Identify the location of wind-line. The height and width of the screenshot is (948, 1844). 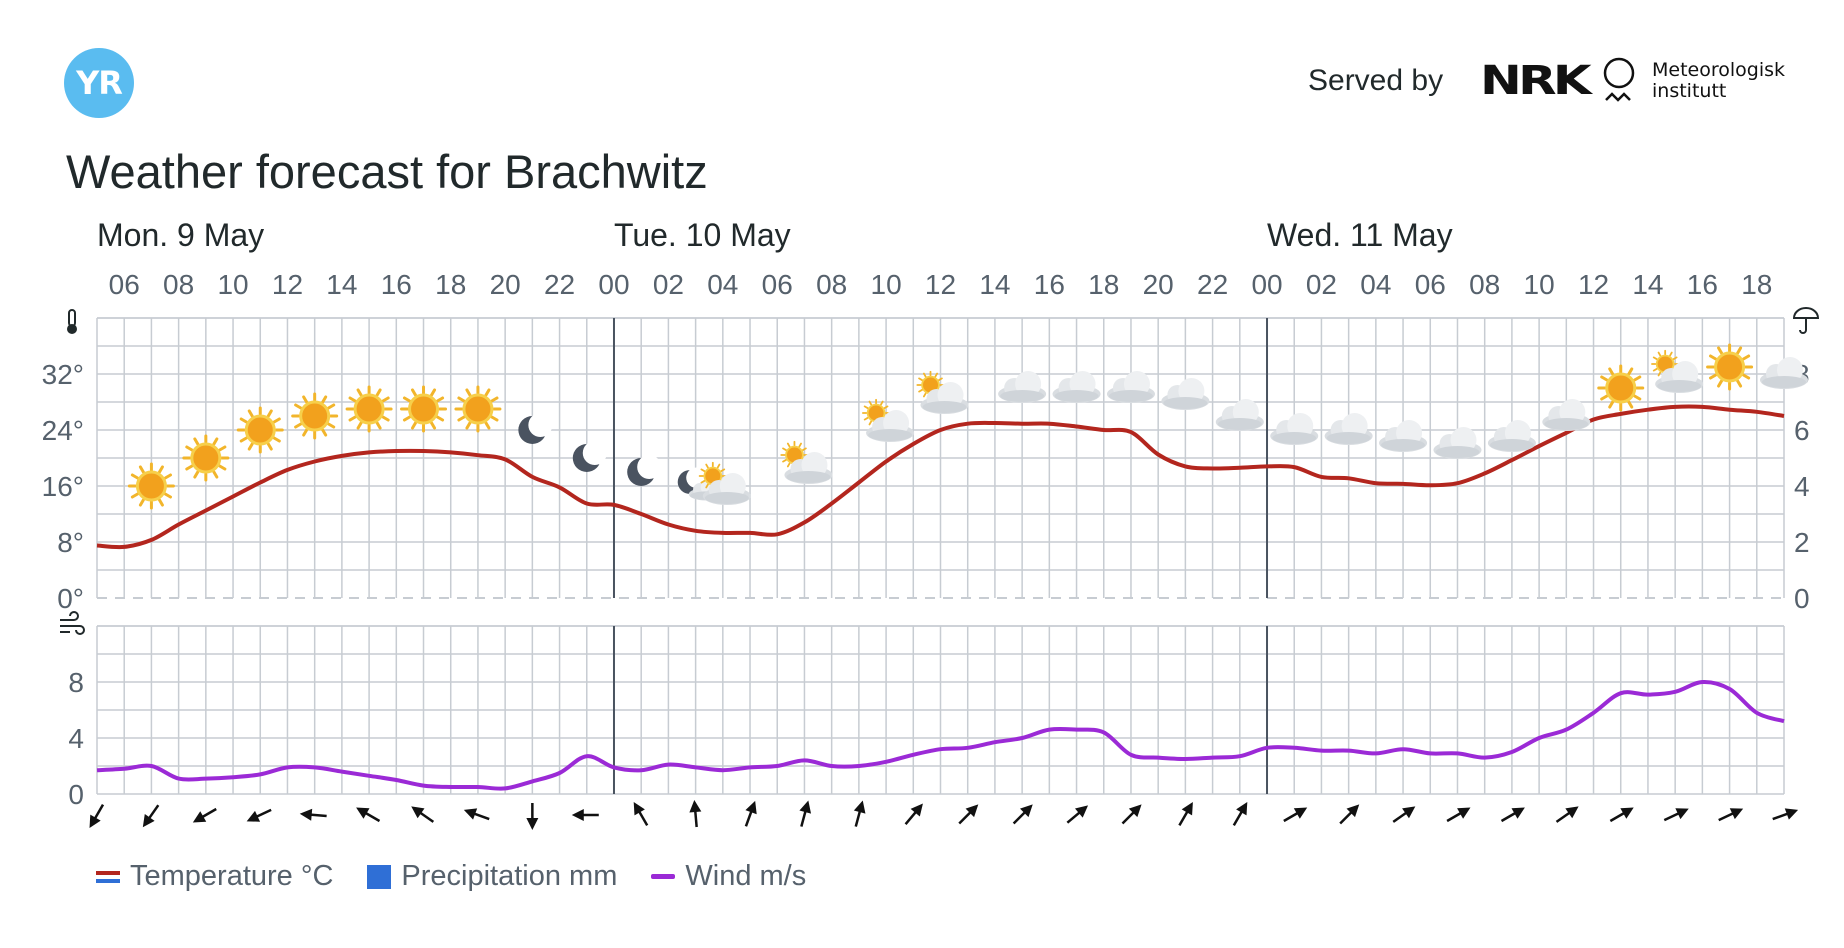
(940, 735).